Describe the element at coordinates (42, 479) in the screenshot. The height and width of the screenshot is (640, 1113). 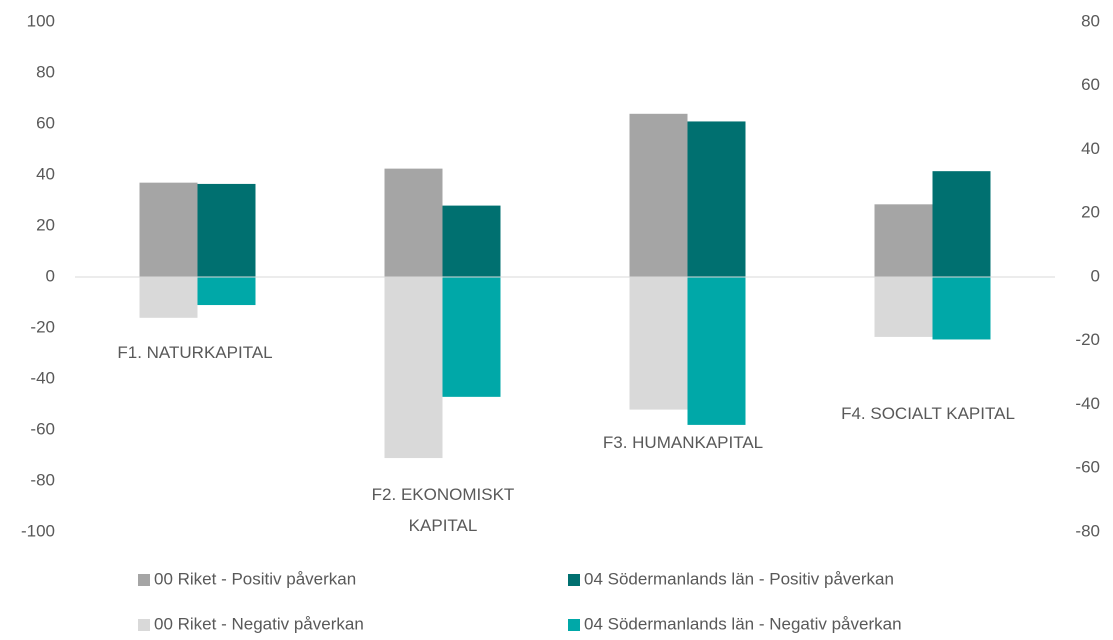
I see `y-tick-label: -80` at that location.